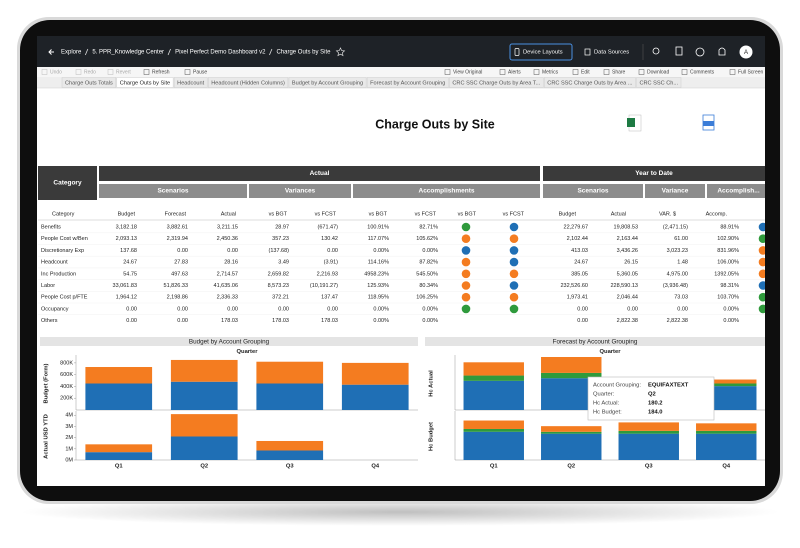 This screenshot has height=548, width=800. Describe the element at coordinates (128, 53) in the screenshot. I see `breadcrumb: 5. PPR_Knowledge Center` at that location.